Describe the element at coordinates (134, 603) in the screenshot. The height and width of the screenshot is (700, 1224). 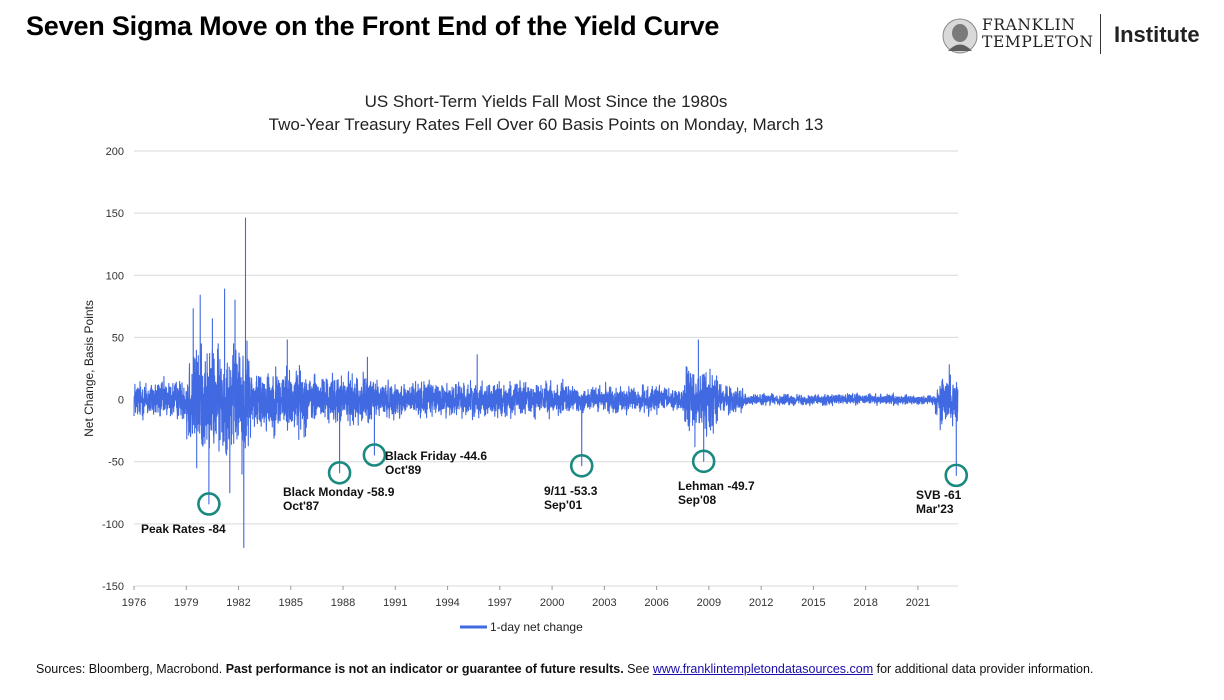
I see `x-tick-label: 1976` at that location.